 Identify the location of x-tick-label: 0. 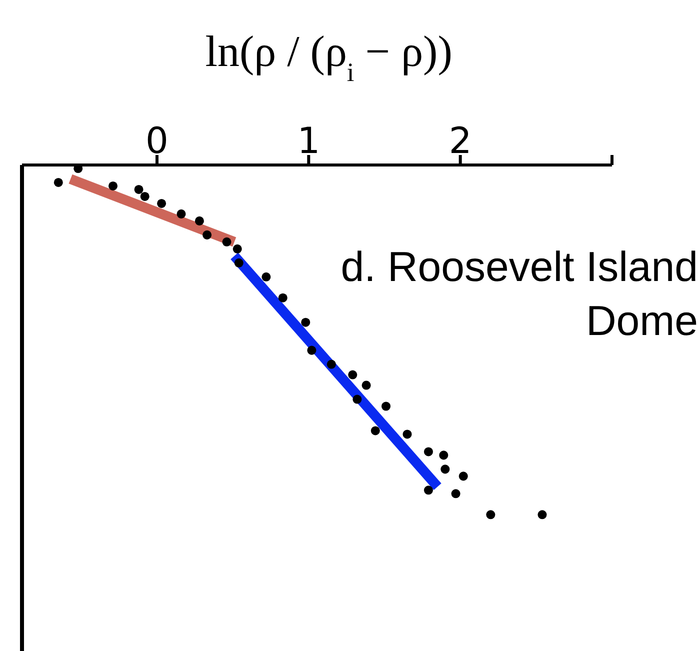
(157, 141).